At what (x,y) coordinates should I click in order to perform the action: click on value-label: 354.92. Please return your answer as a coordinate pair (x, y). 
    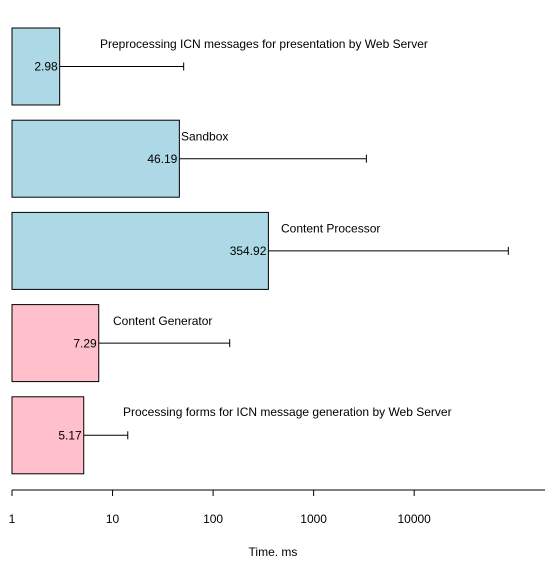
    Looking at the image, I should click on (248, 251).